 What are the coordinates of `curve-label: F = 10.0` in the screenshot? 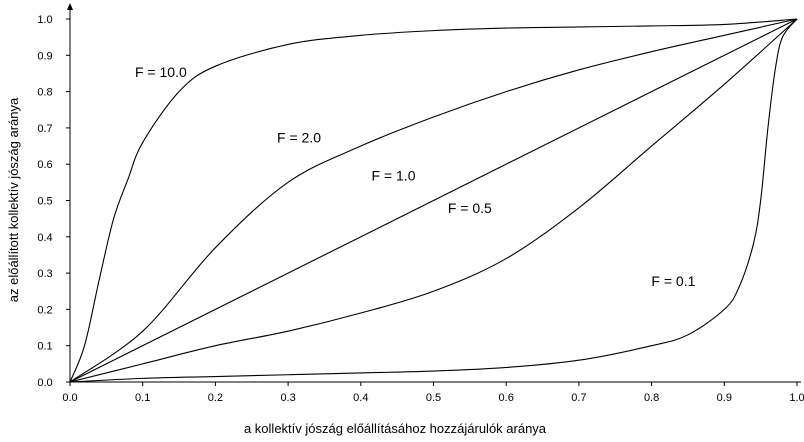 It's located at (161, 72).